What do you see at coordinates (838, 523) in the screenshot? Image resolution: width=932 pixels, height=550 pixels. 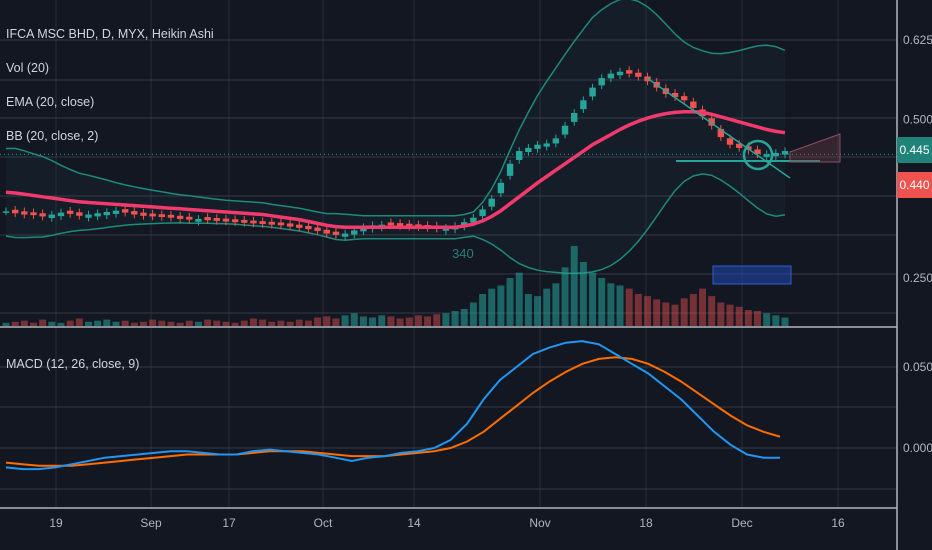 I see `time-tick: 16` at bounding box center [838, 523].